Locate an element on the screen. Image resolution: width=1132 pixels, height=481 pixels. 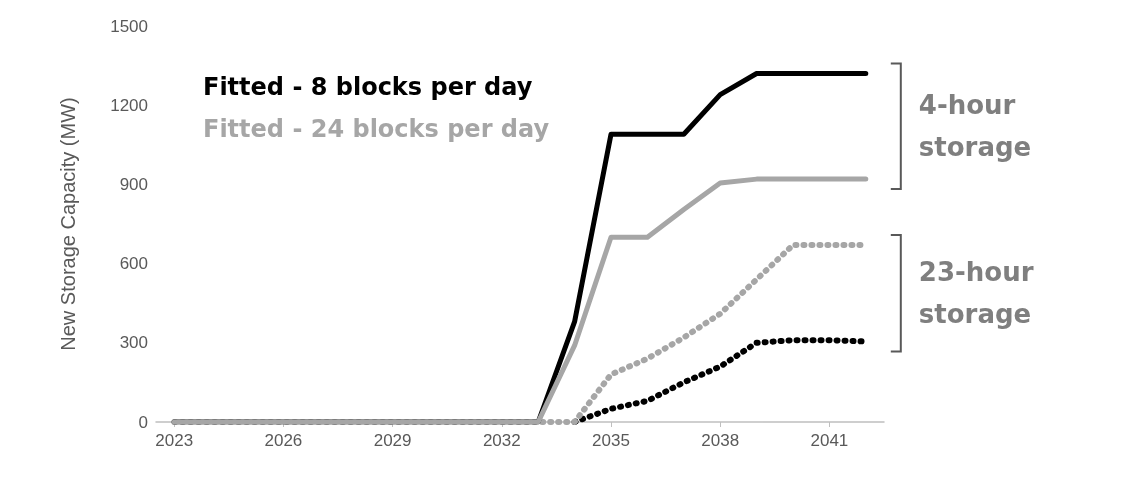
y-axis-title: New Storage Capacity (MW) is located at coordinates (68, 224).